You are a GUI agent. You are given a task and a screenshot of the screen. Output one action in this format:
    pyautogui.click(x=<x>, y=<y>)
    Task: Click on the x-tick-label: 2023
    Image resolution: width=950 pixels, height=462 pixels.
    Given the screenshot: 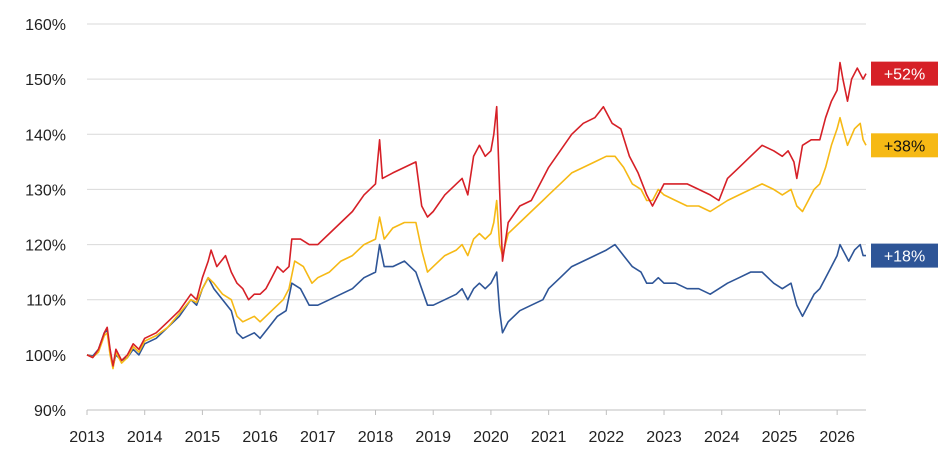 What is the action you would take?
    pyautogui.click(x=664, y=437)
    